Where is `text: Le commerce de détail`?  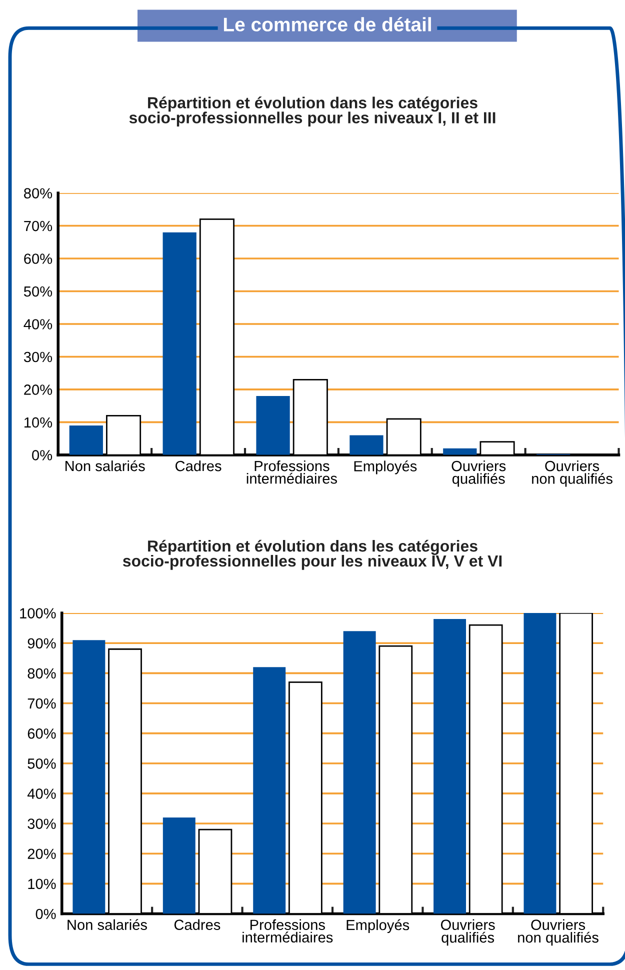
text: Le commerce de détail is located at coordinates (327, 24).